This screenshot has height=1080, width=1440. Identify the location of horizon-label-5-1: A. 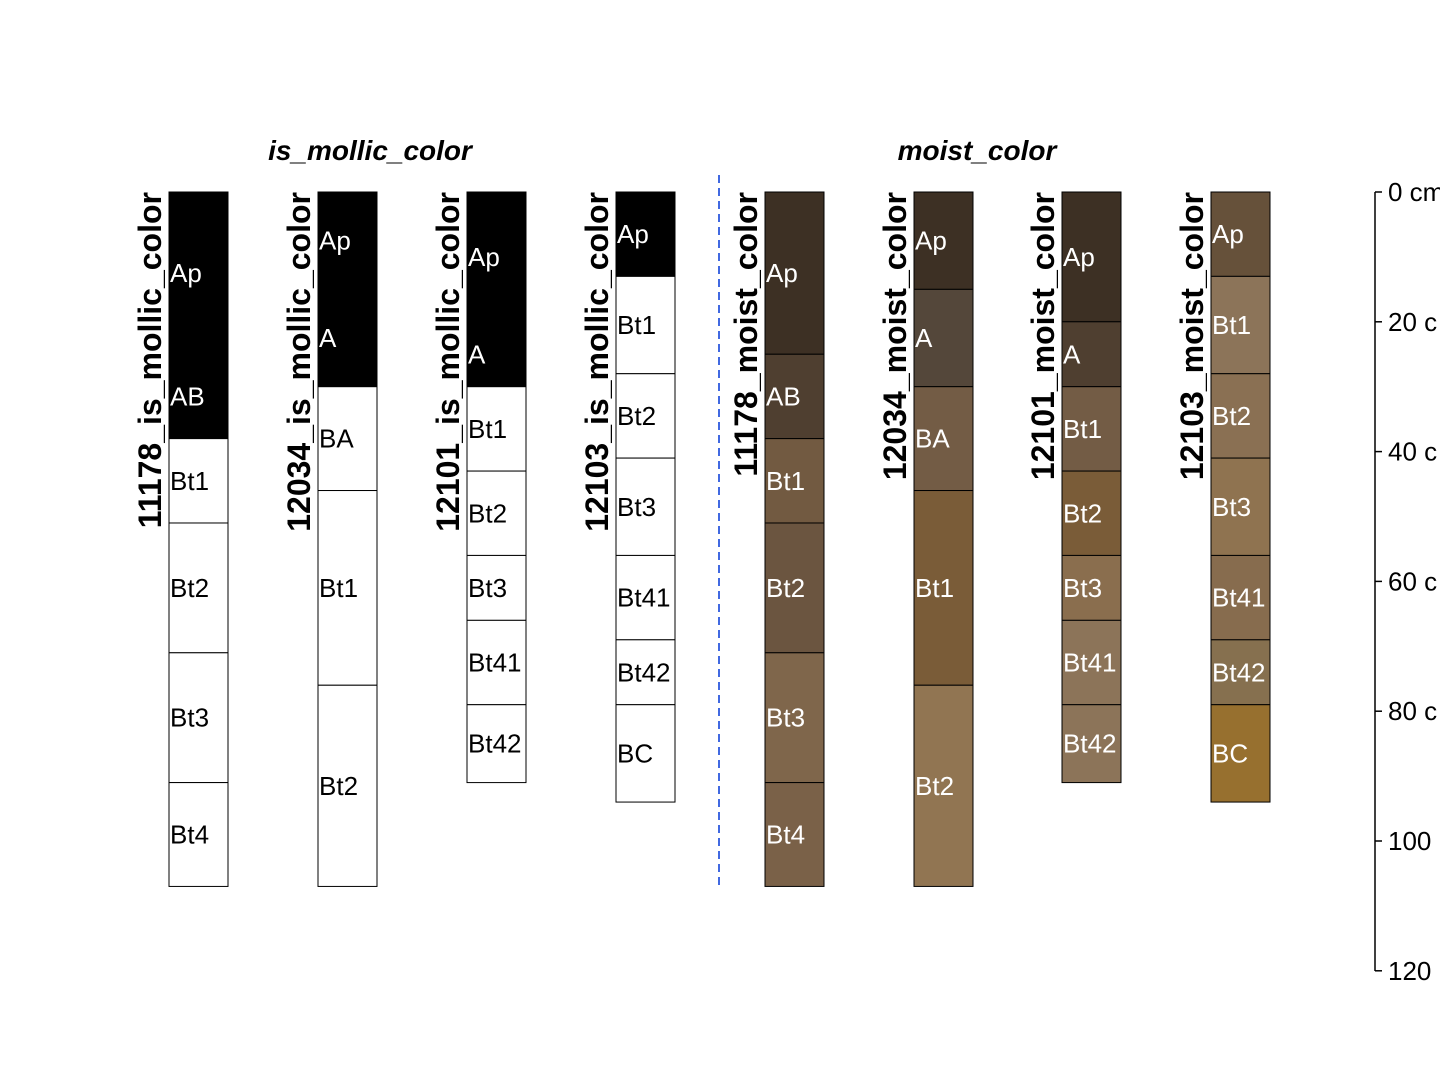
(924, 338).